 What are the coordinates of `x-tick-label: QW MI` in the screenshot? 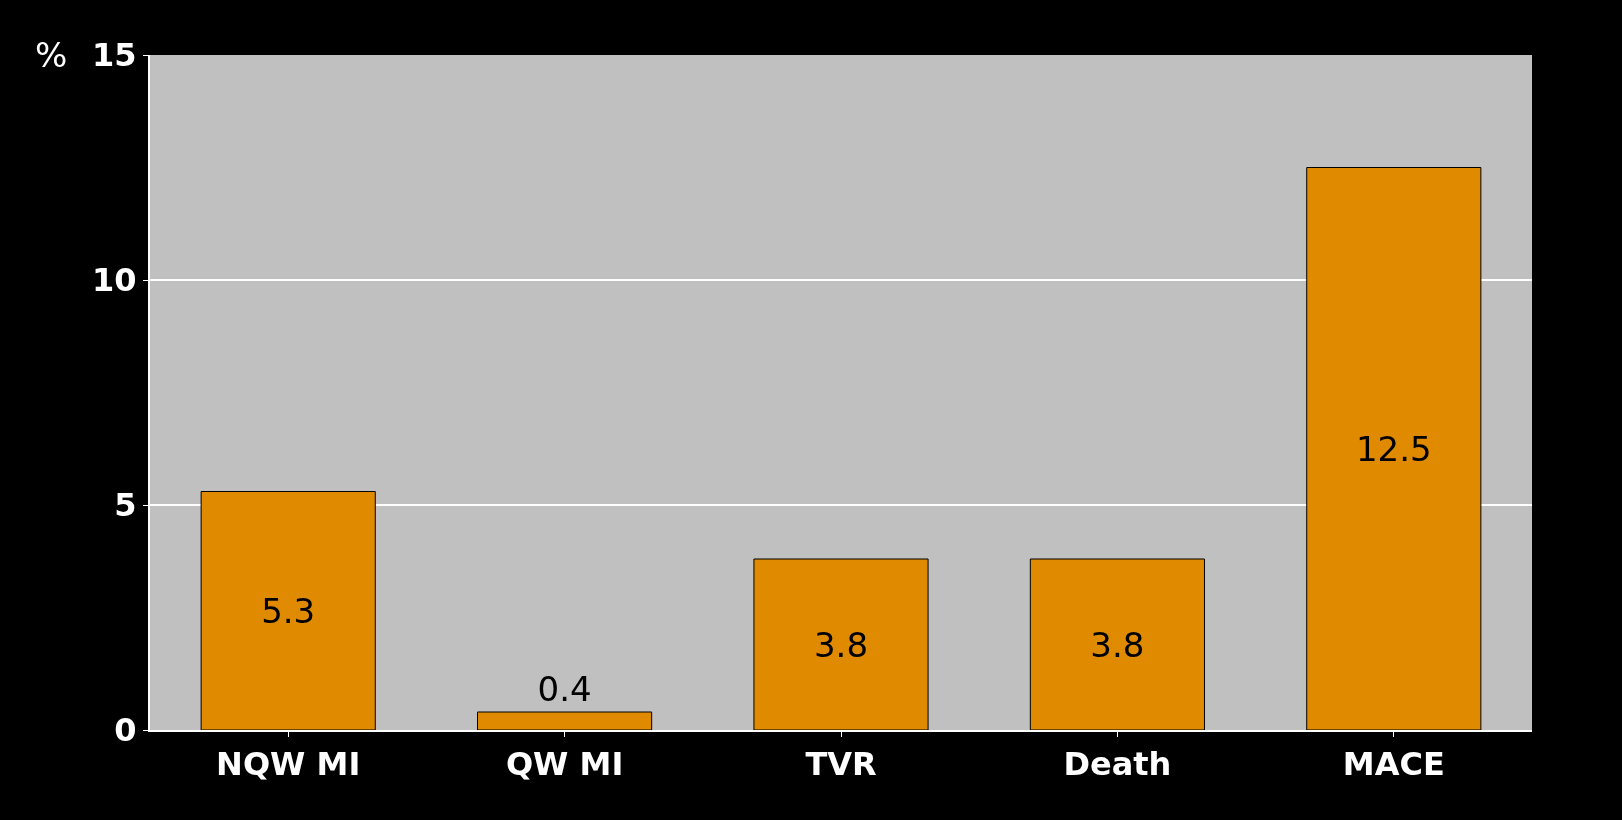 It's located at (564, 764).